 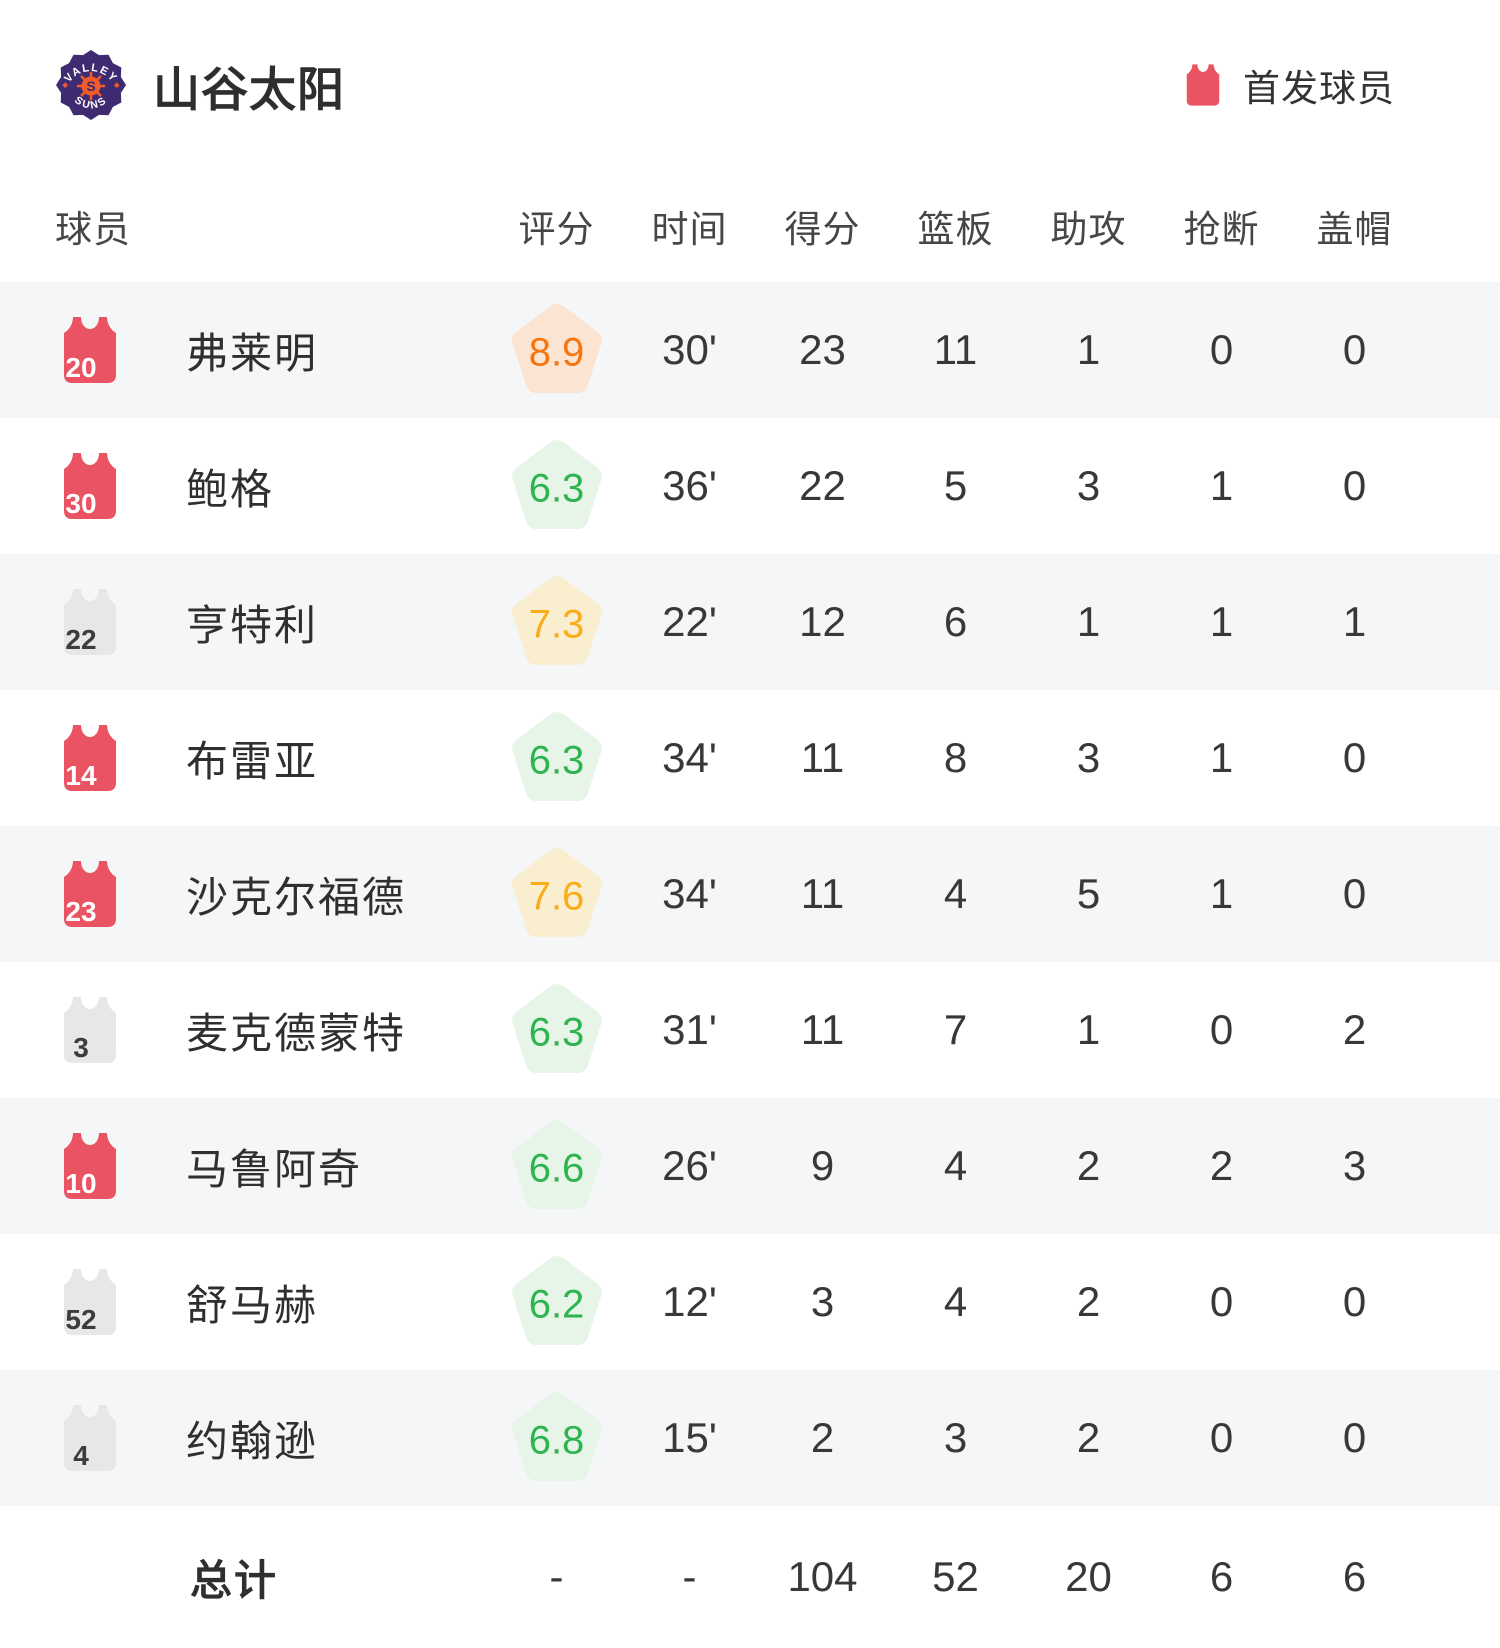 What do you see at coordinates (689, 1029) in the screenshot?
I see `stat-time: 31'` at bounding box center [689, 1029].